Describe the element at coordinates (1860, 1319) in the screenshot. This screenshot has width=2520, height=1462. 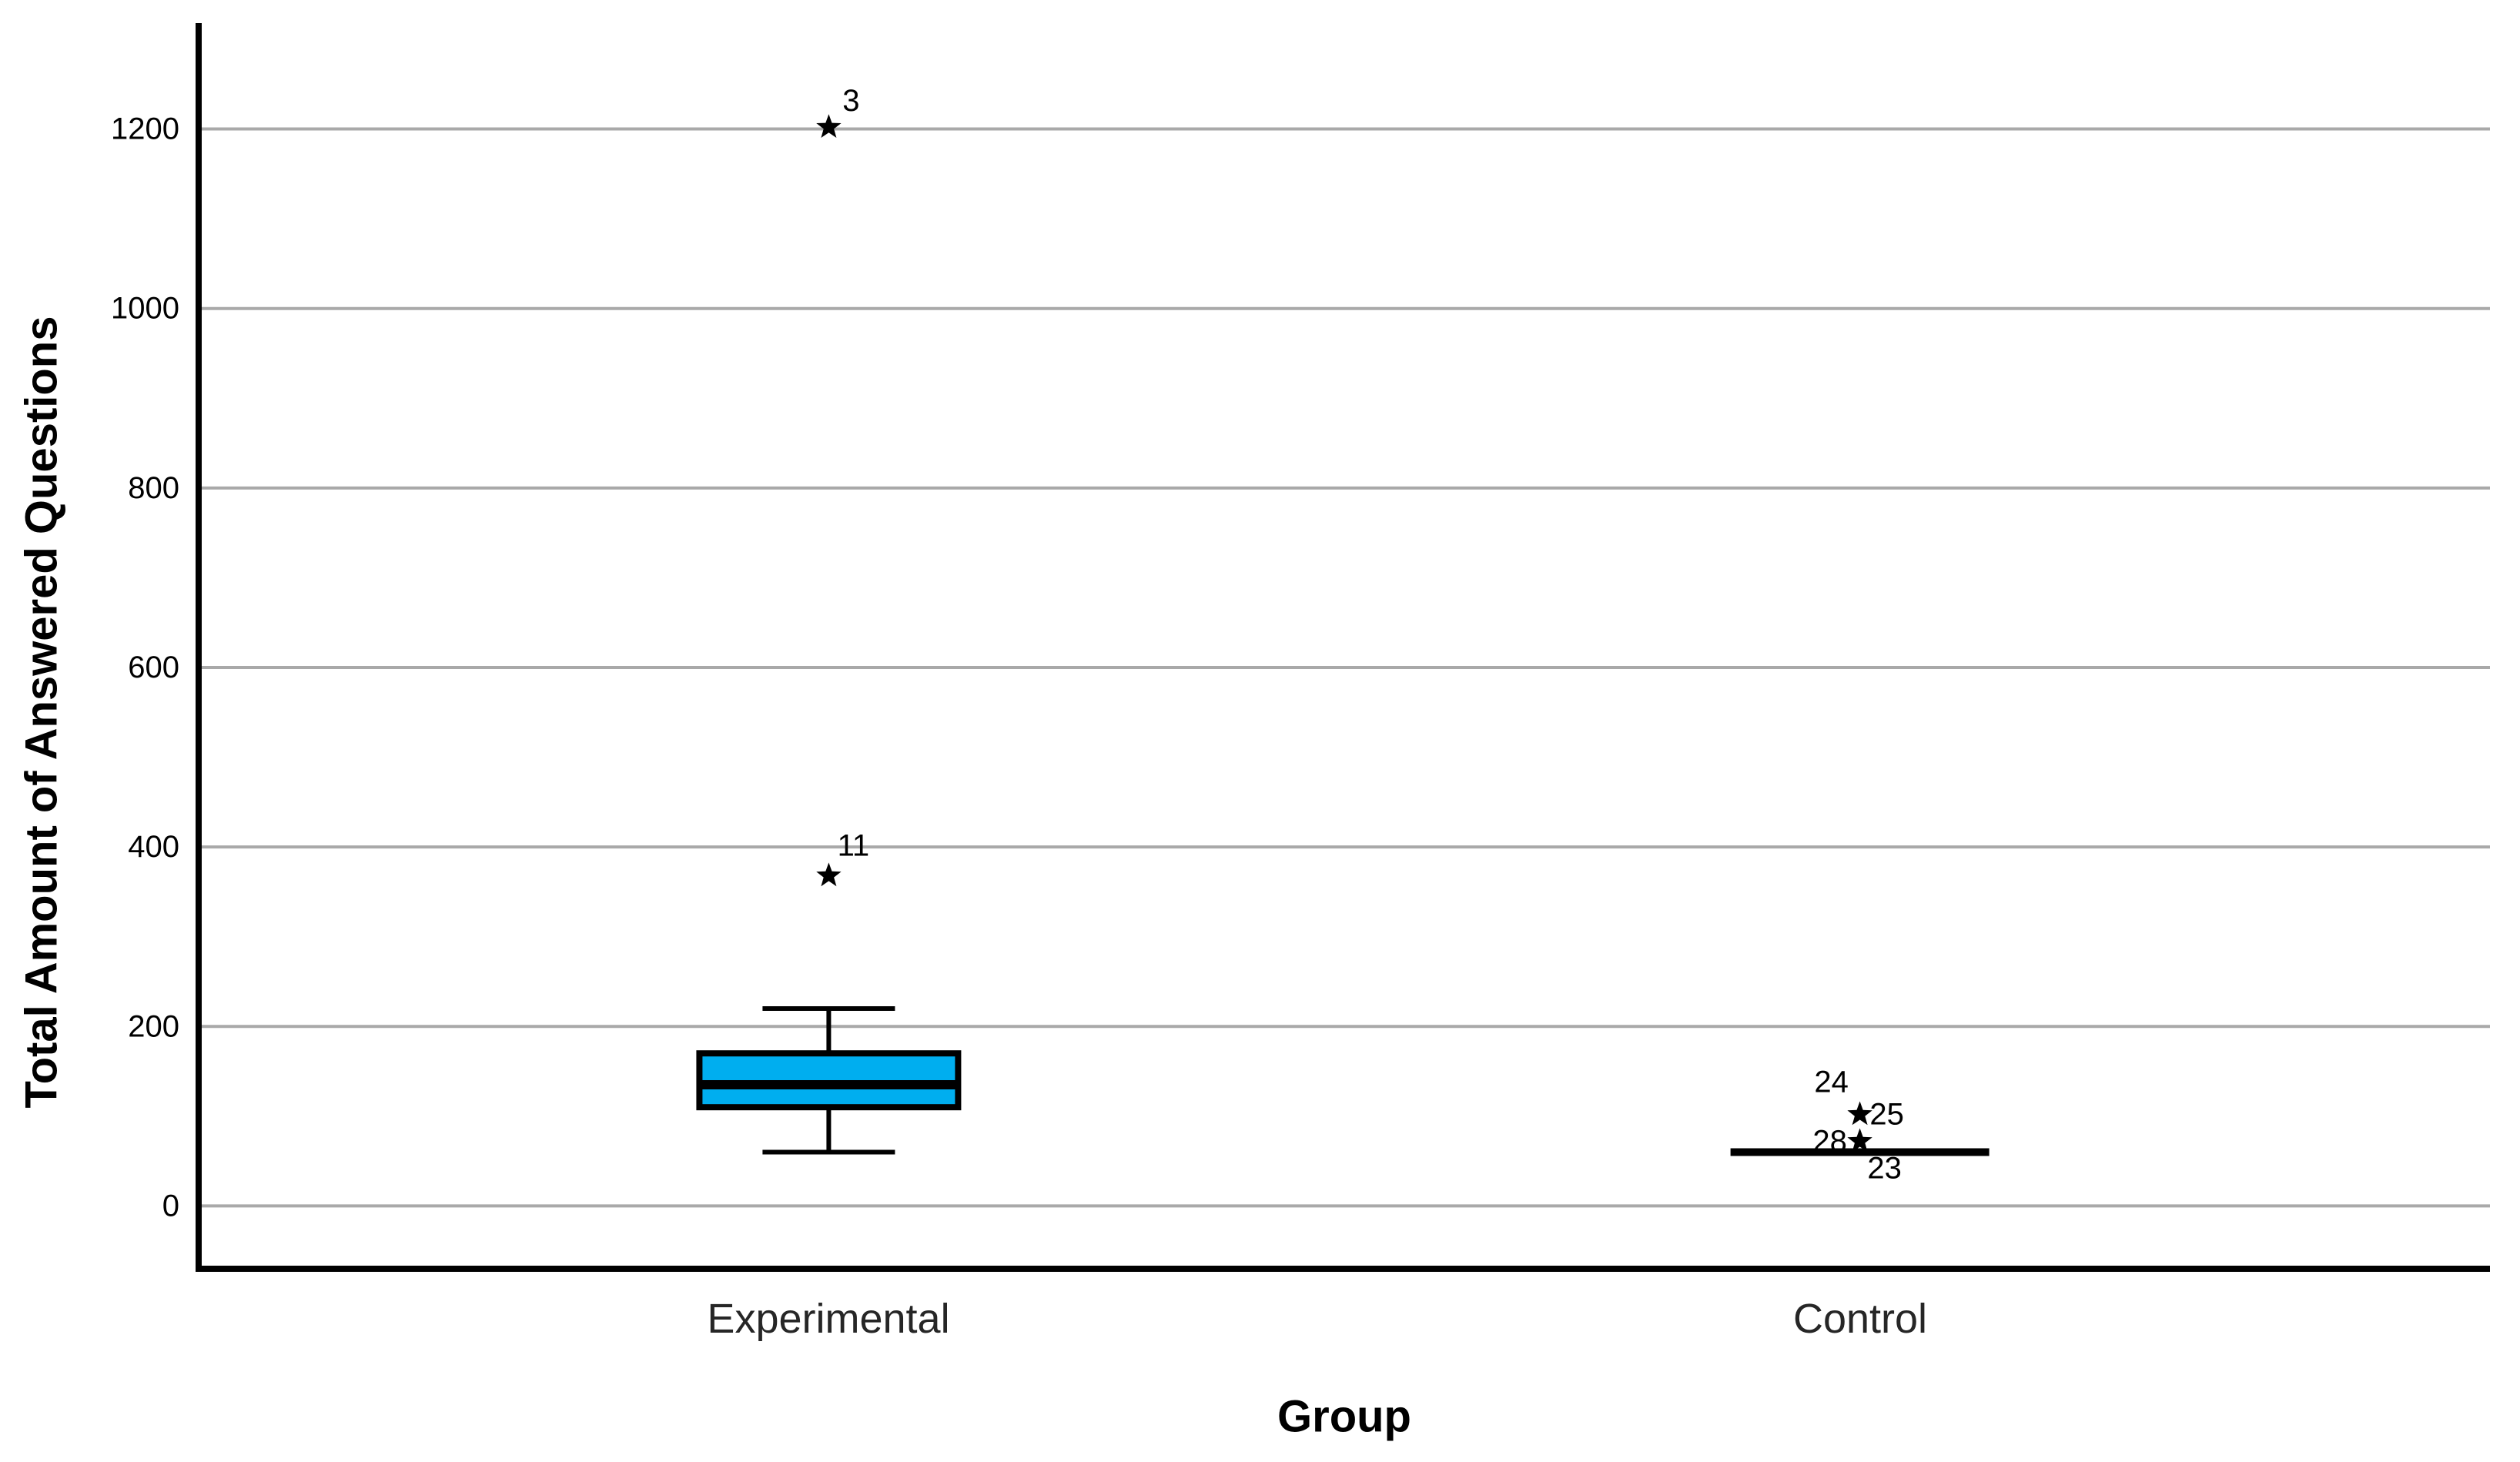
I see `category-label-control: Control` at that location.